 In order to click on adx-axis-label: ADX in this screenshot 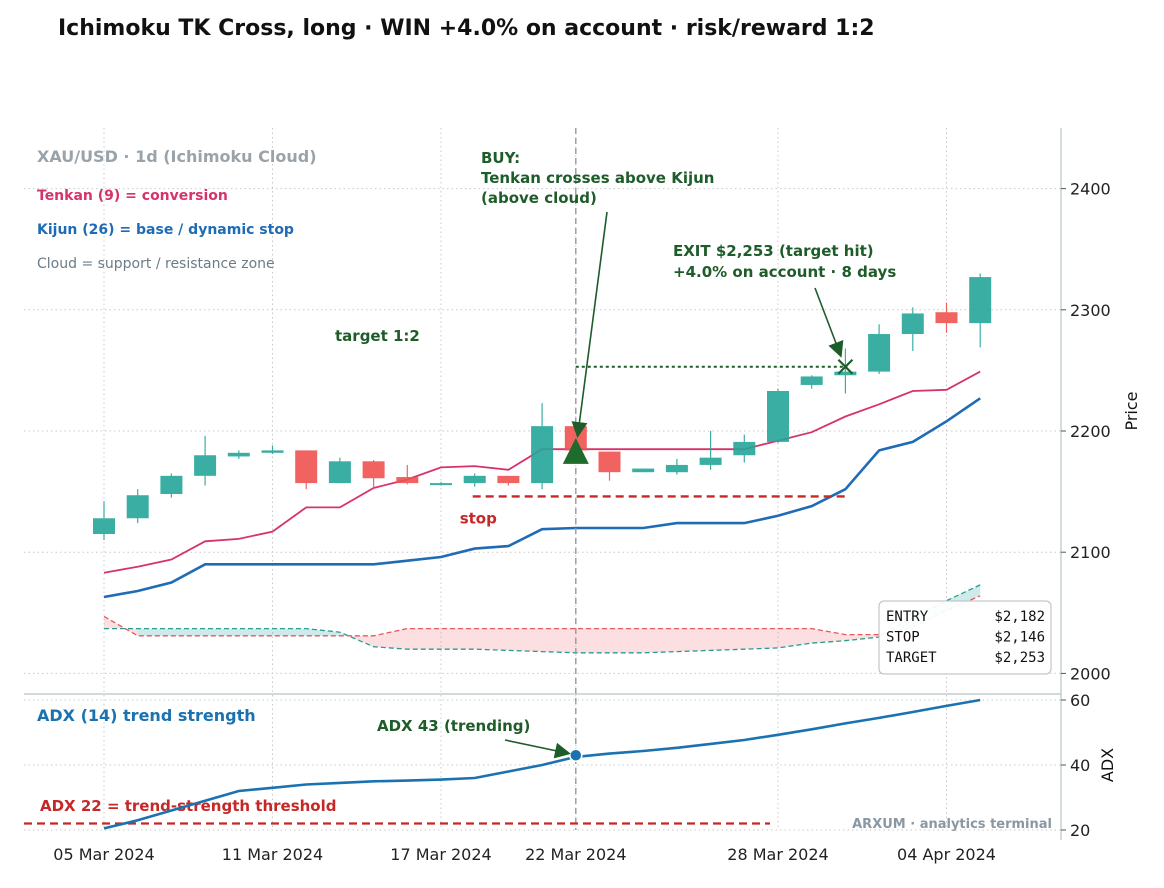, I will do `click(1107, 765)`.